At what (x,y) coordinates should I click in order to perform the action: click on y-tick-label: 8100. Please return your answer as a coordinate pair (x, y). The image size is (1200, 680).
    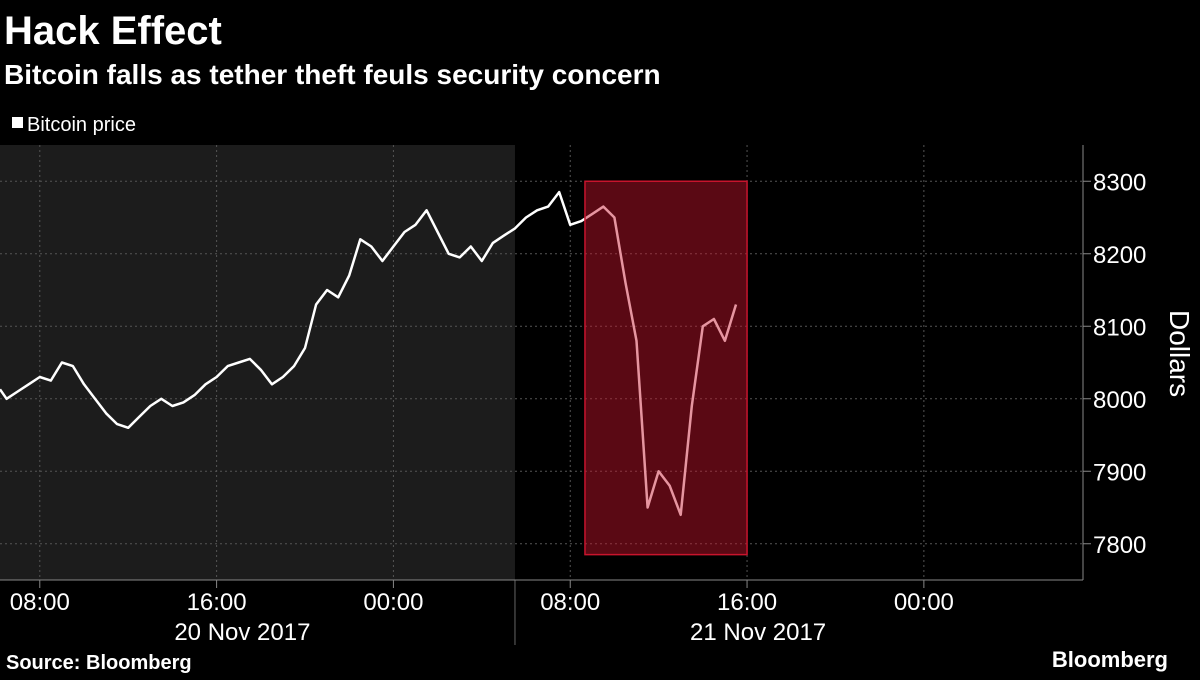
    Looking at the image, I should click on (1119, 327).